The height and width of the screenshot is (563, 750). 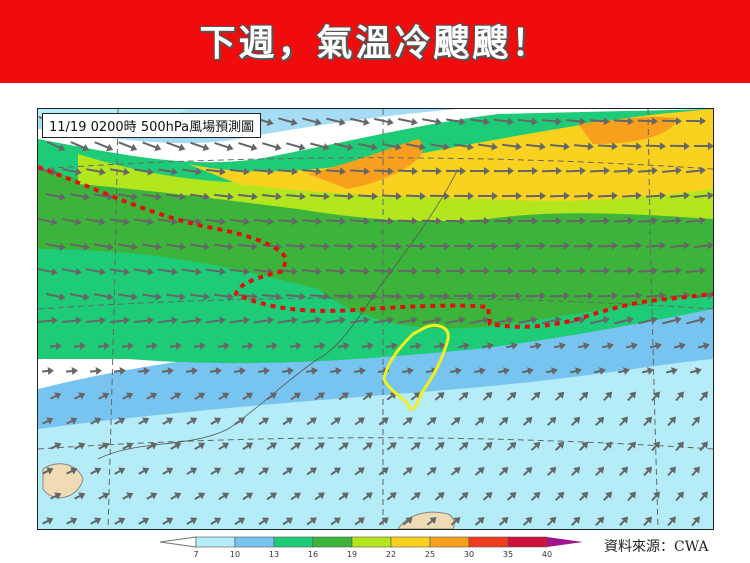 I want to click on colorbar-tick-label: 19, so click(x=352, y=554).